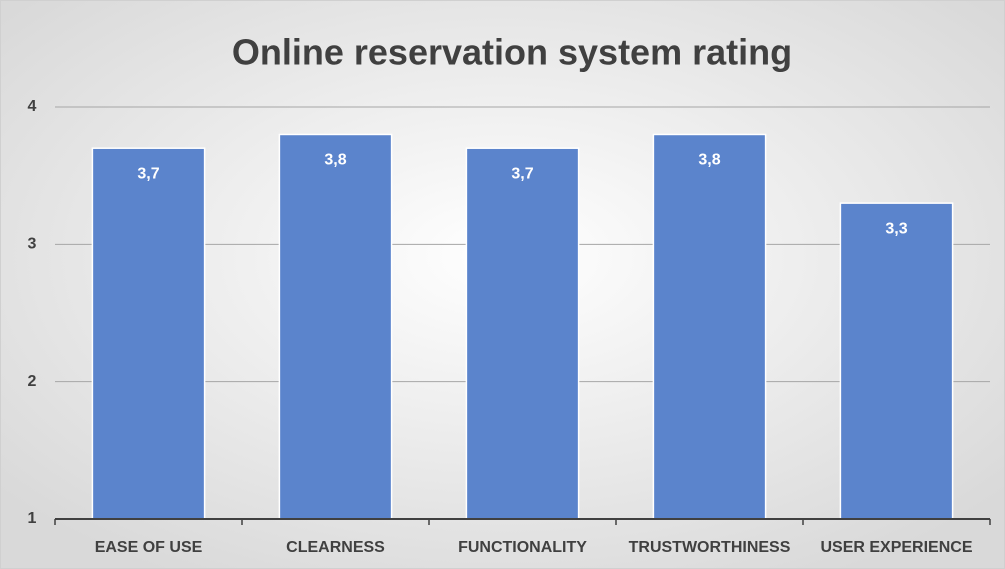 The image size is (1005, 569). I want to click on y-tick-label: 4, so click(32, 106).